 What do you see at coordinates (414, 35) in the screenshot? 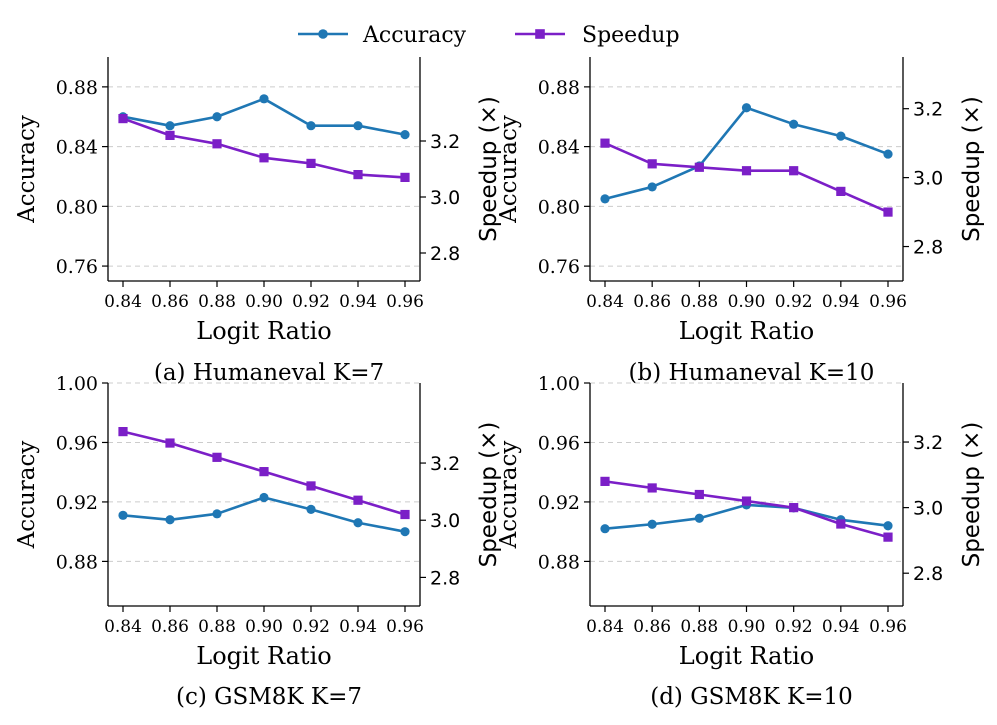
I see `legend-label: Accuracy` at bounding box center [414, 35].